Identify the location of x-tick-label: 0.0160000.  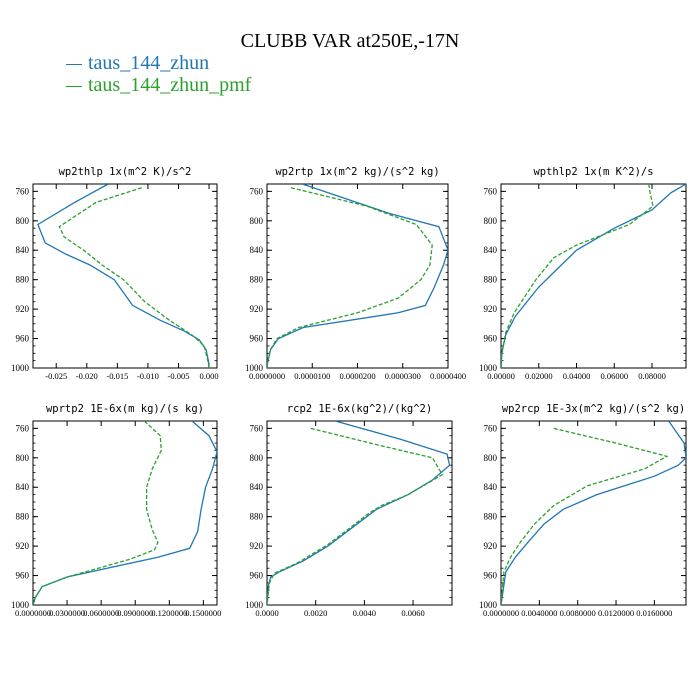
(654, 613).